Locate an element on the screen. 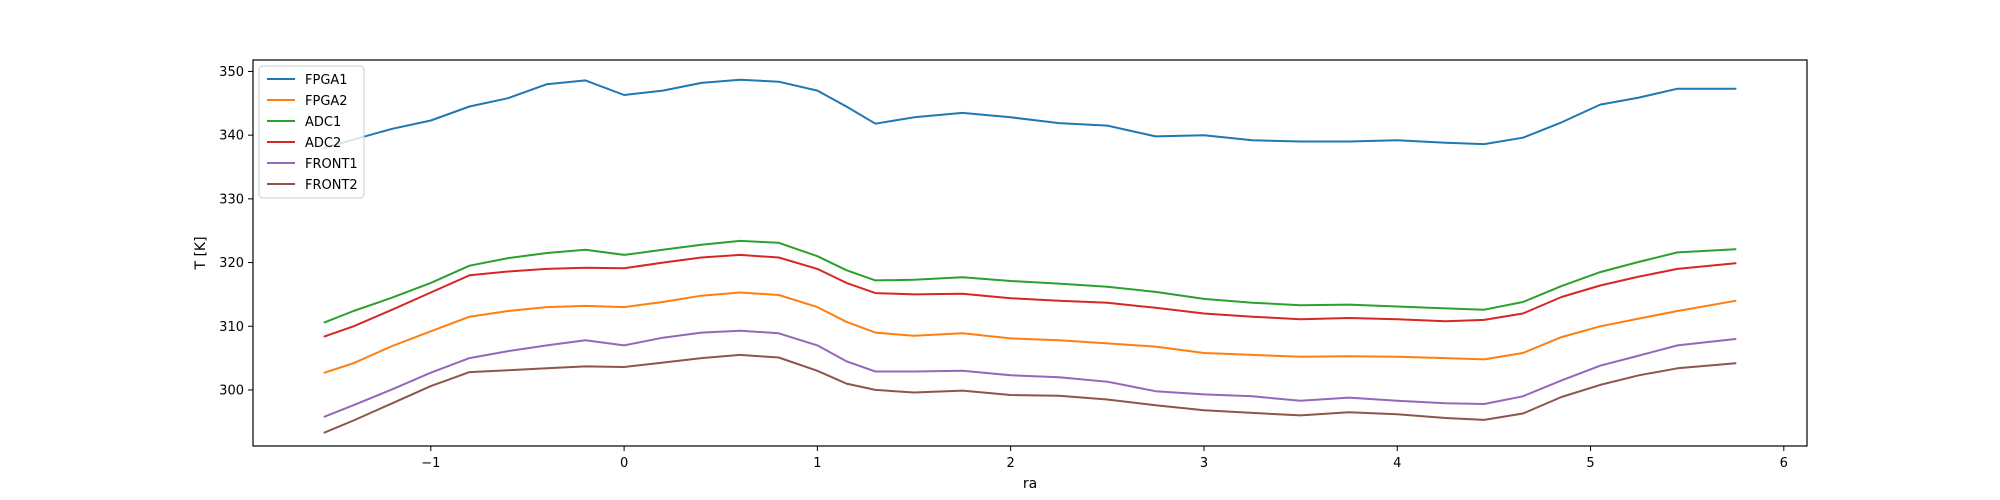  x-axis-label: ra is located at coordinates (1030, 484).